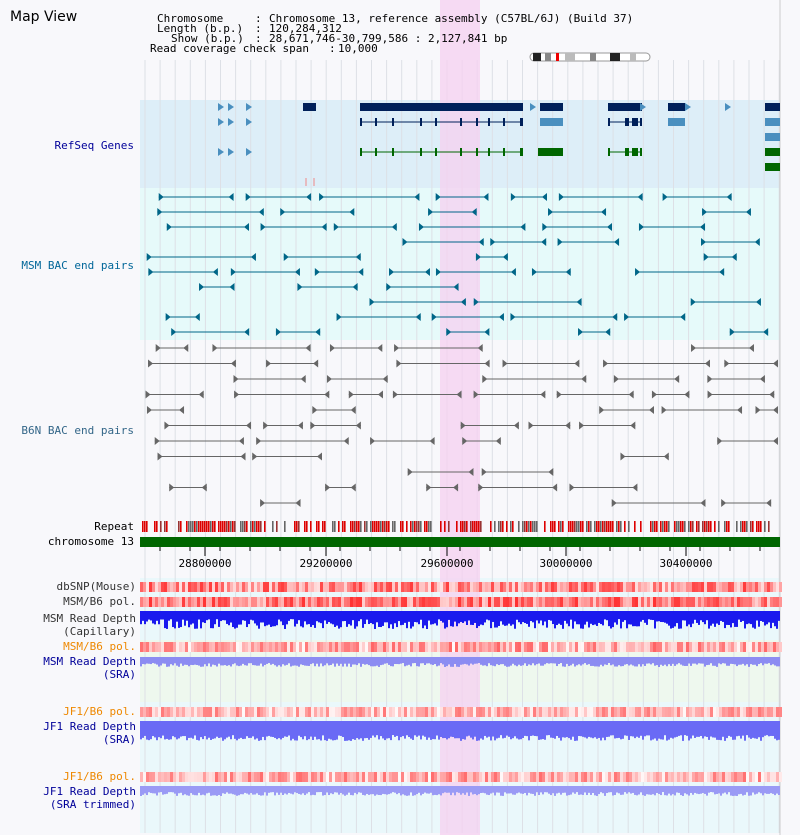 This screenshot has height=835, width=800. What do you see at coordinates (99, 711) in the screenshot?
I see `track-label-jf1-b6-pol-1: JF1/B6 pol.` at bounding box center [99, 711].